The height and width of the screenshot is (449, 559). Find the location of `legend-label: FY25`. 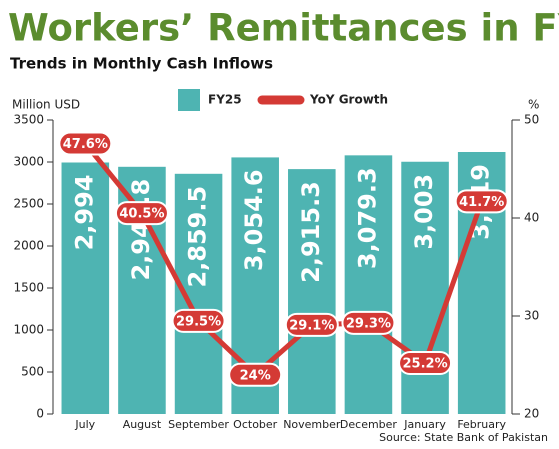

legend-label: FY25 is located at coordinates (225, 100).